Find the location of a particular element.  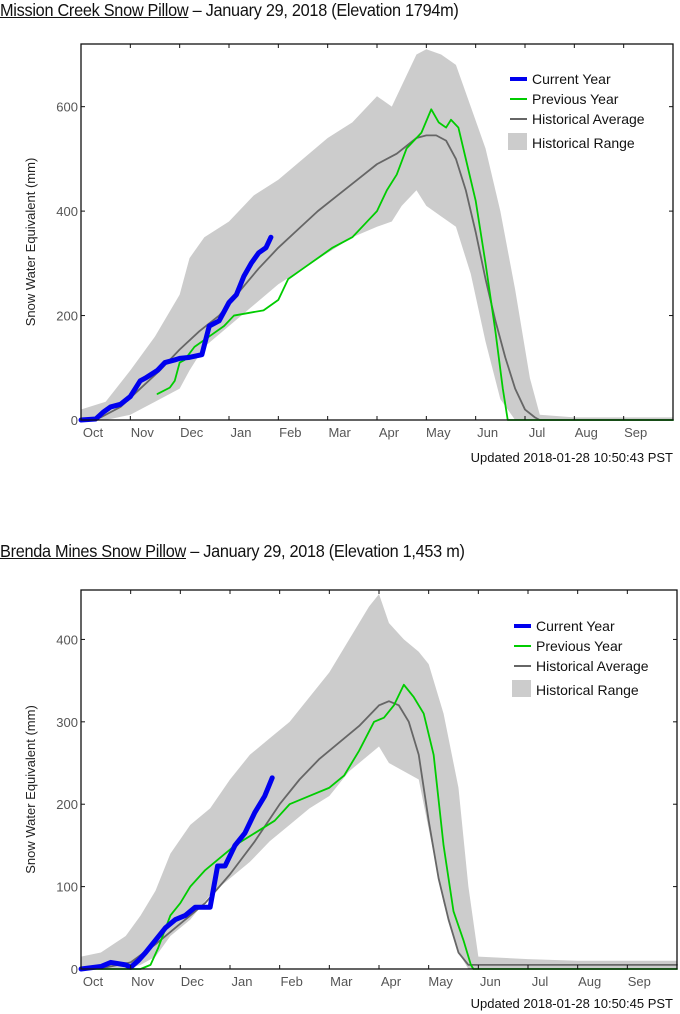

updated-timestamp: Updated 2018-01-28 10:50:43 PST is located at coordinates (572, 457).